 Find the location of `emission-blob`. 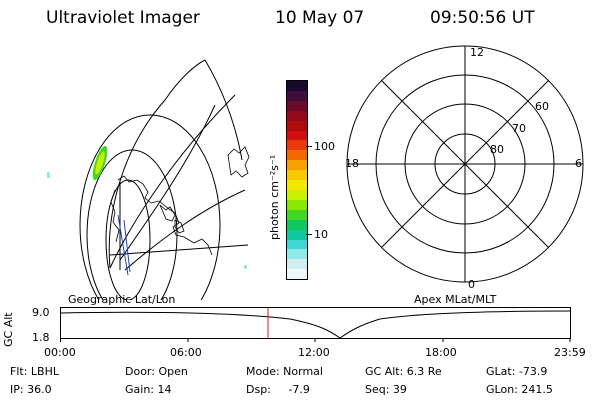

emission-blob is located at coordinates (147, 207).